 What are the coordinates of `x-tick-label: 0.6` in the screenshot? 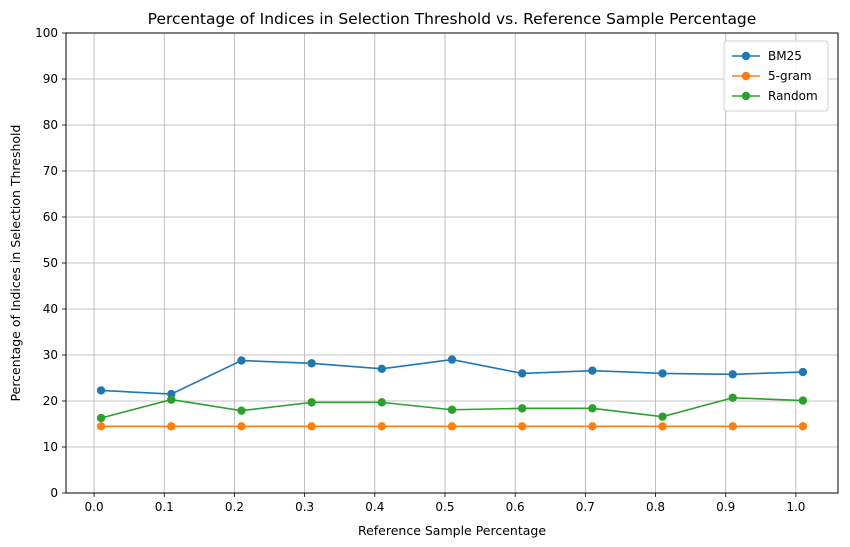 It's located at (515, 507).